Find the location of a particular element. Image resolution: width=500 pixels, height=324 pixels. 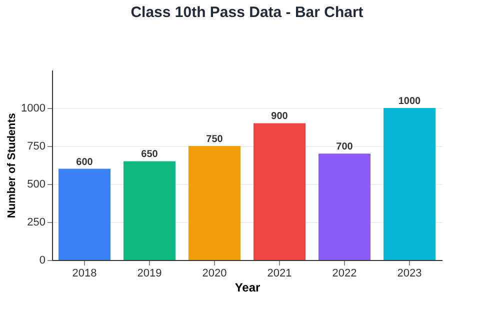

y-tick-label: 250 is located at coordinates (36, 222).